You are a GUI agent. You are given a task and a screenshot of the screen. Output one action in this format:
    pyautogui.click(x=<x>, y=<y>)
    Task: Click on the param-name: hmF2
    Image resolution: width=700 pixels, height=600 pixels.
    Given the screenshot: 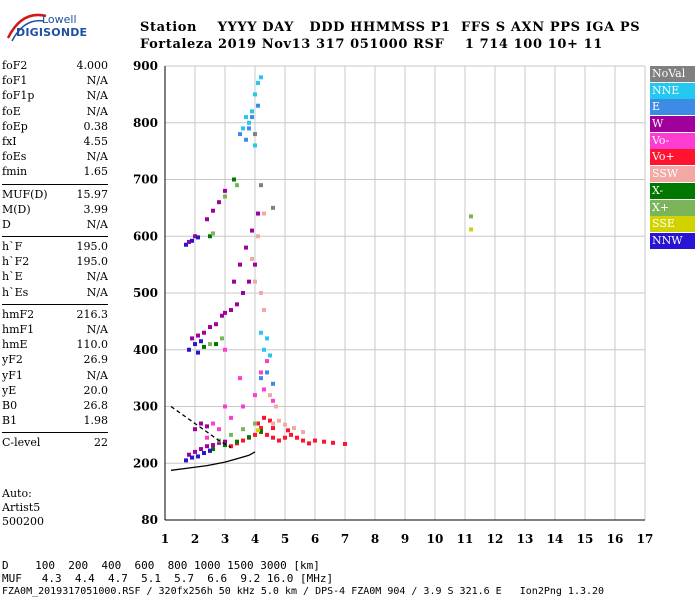 What is the action you would take?
    pyautogui.click(x=18, y=314)
    